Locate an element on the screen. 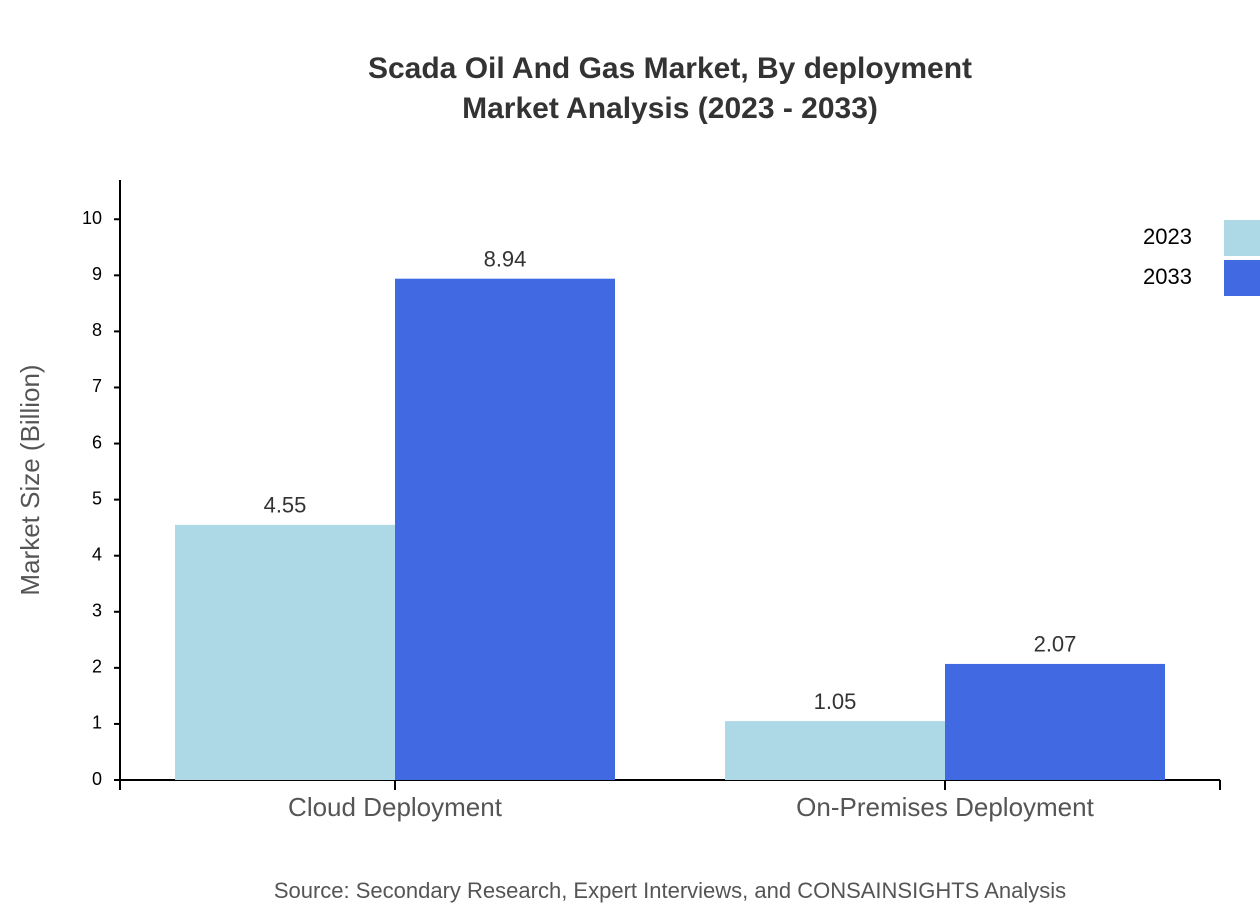 The image size is (1260, 920). y-tick-label: 5 is located at coordinates (97, 498).